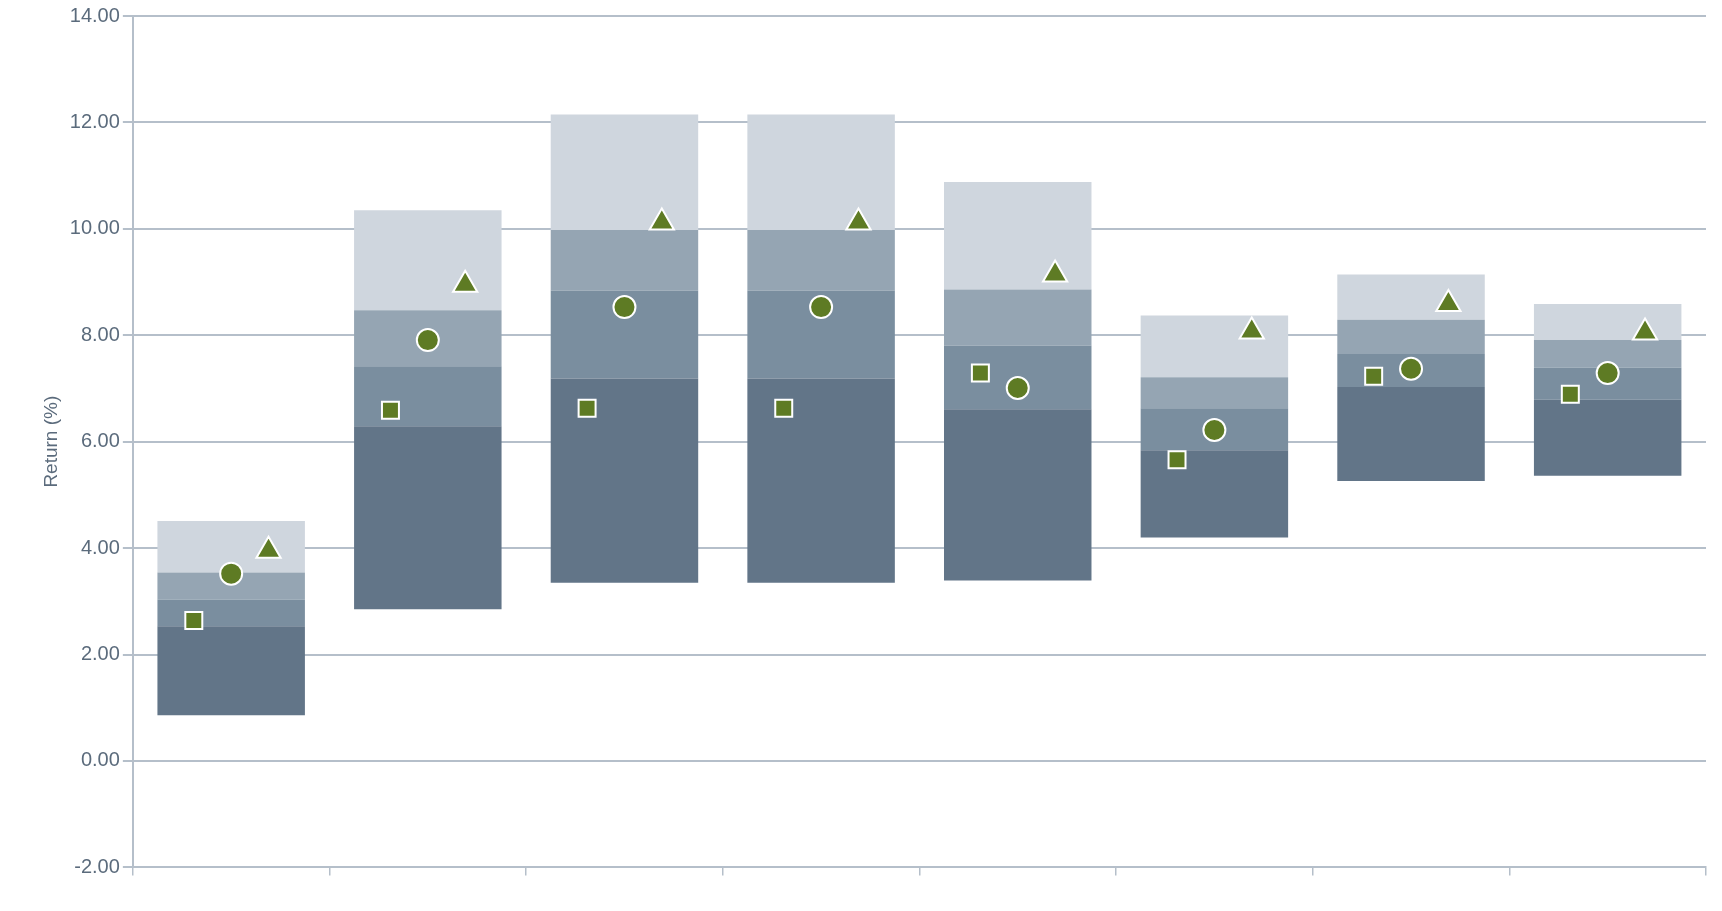 This screenshot has width=1722, height=911. I want to click on y-axis-title: Return (%), so click(50, 441).